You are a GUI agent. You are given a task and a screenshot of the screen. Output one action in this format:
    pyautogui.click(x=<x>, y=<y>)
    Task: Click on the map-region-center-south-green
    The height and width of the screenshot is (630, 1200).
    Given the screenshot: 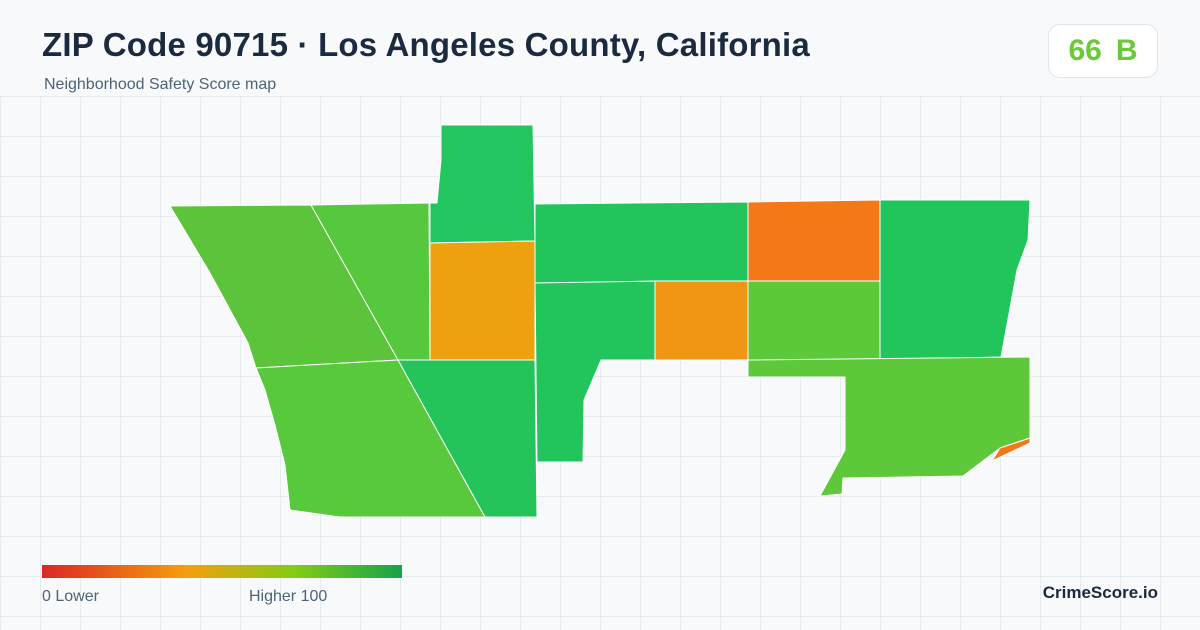 What is the action you would take?
    pyautogui.click(x=595, y=371)
    